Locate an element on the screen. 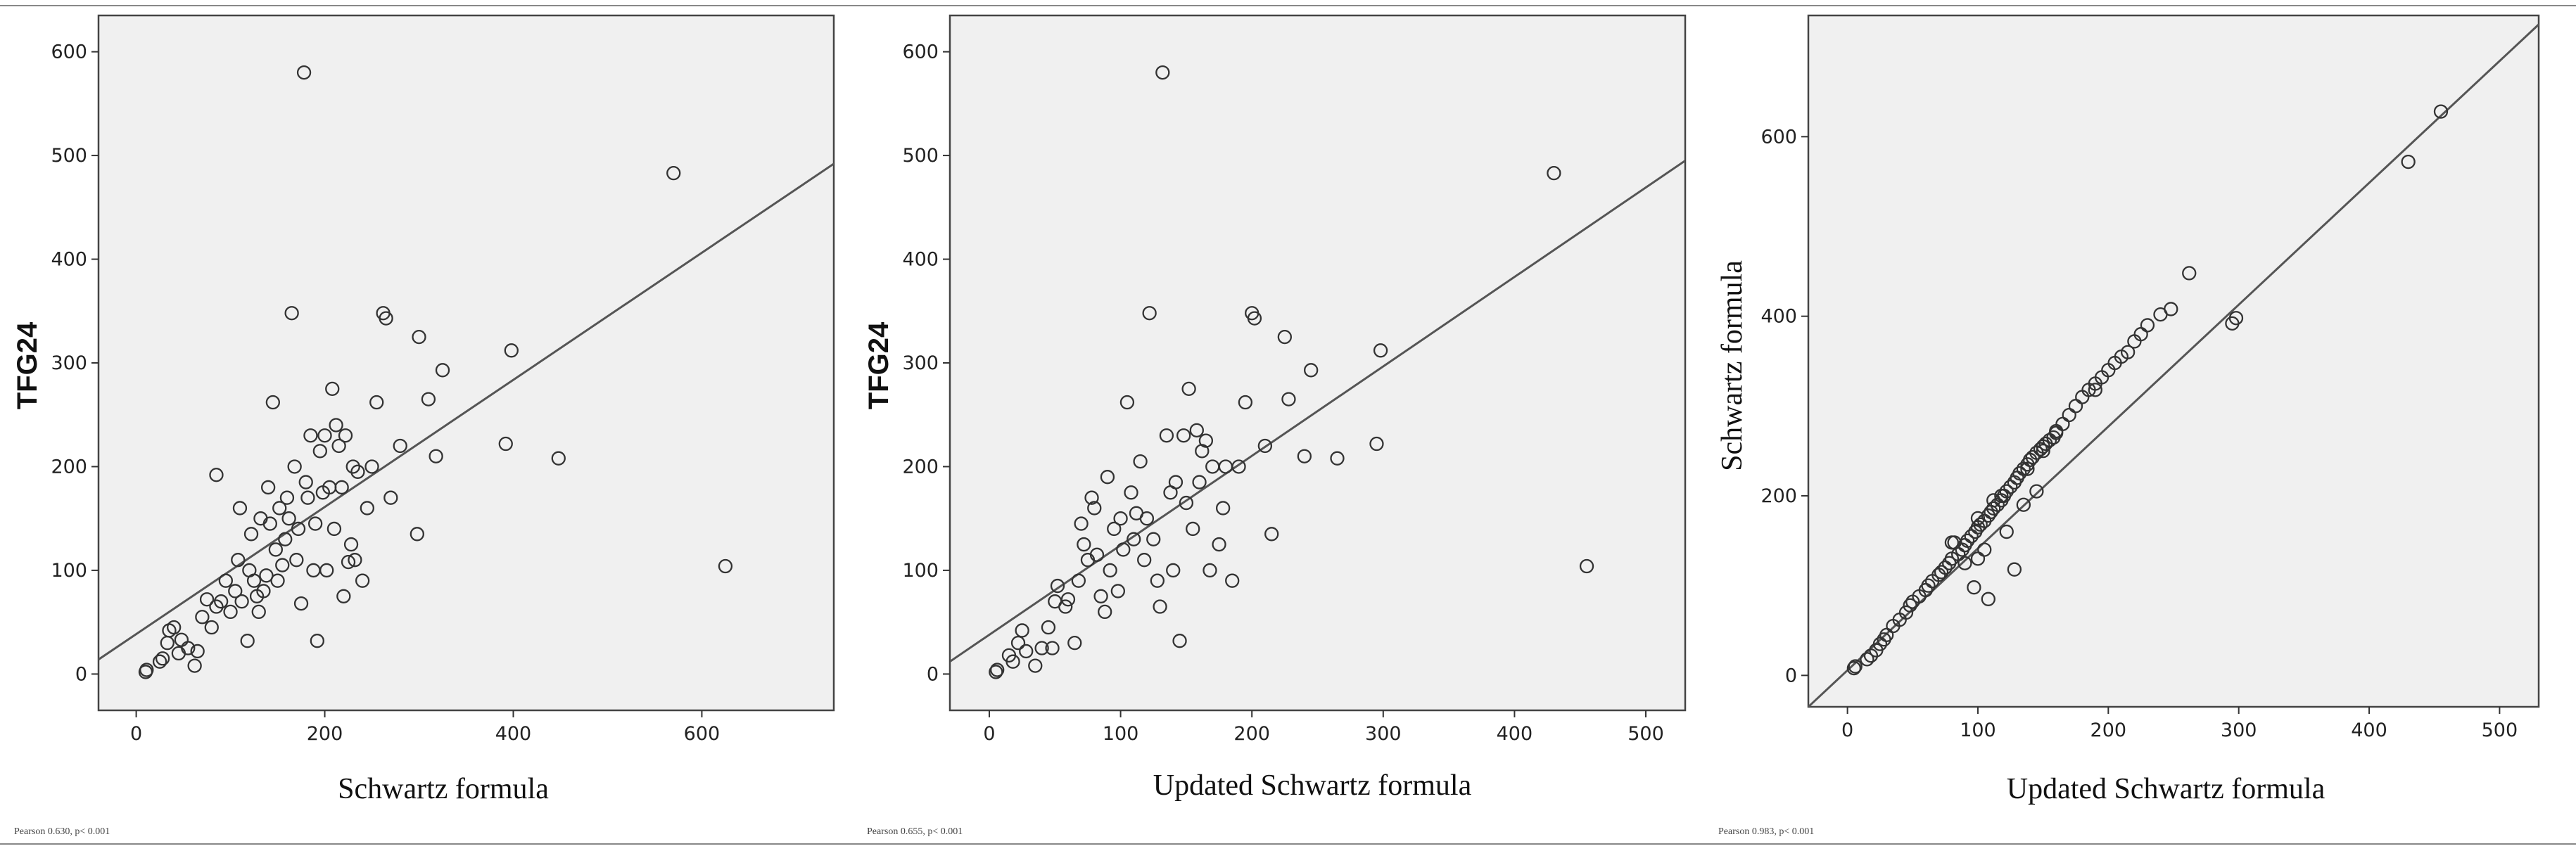 The image size is (2576, 851). y-tick-label: 100 is located at coordinates (69, 571).